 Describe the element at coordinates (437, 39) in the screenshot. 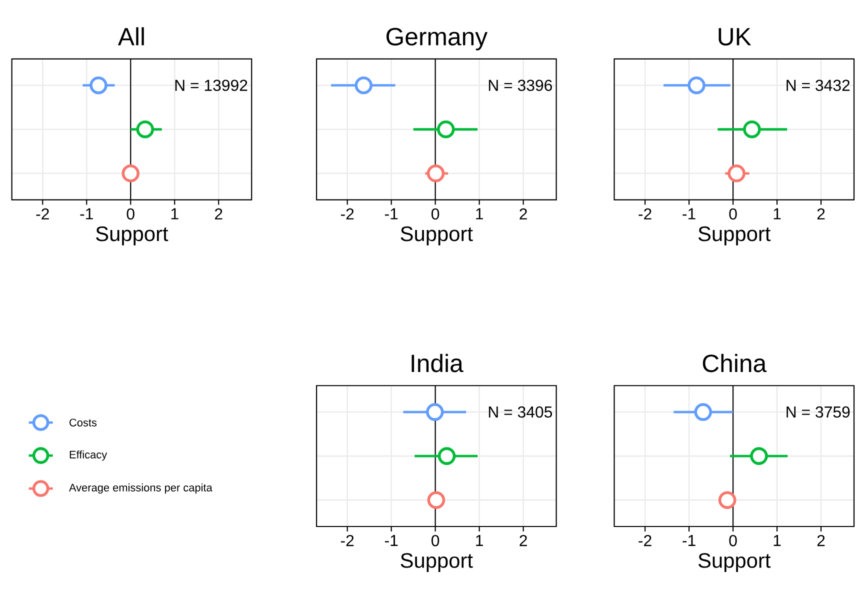

I see `chart-title: Germany` at that location.